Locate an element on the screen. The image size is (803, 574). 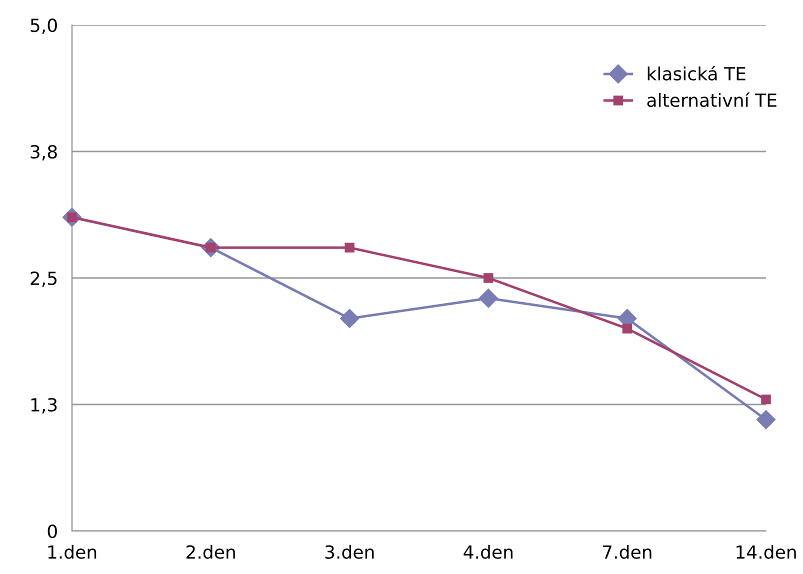
y-tick-label: 0 is located at coordinates (52, 531).